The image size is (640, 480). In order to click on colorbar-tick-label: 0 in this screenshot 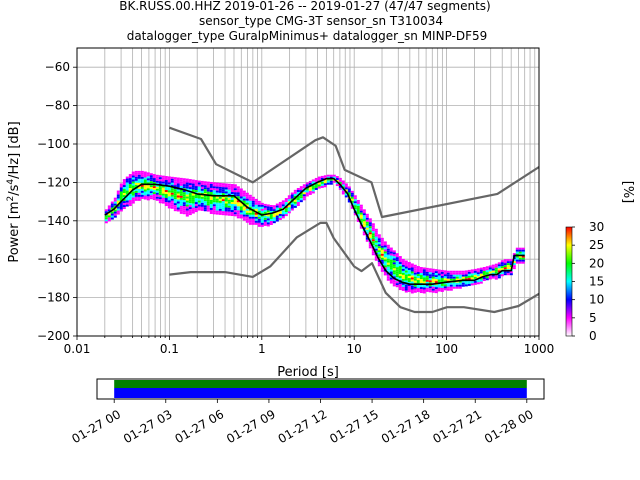, I will do `click(593, 336)`.